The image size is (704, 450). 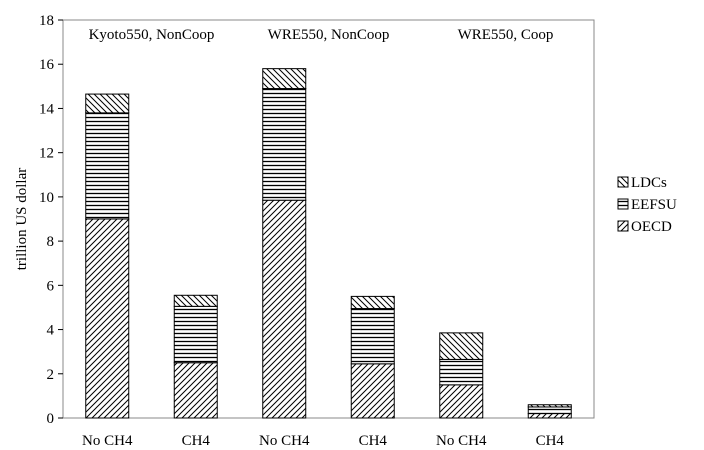 What do you see at coordinates (649, 183) in the screenshot?
I see `legend-label-ldcs: LDCs` at bounding box center [649, 183].